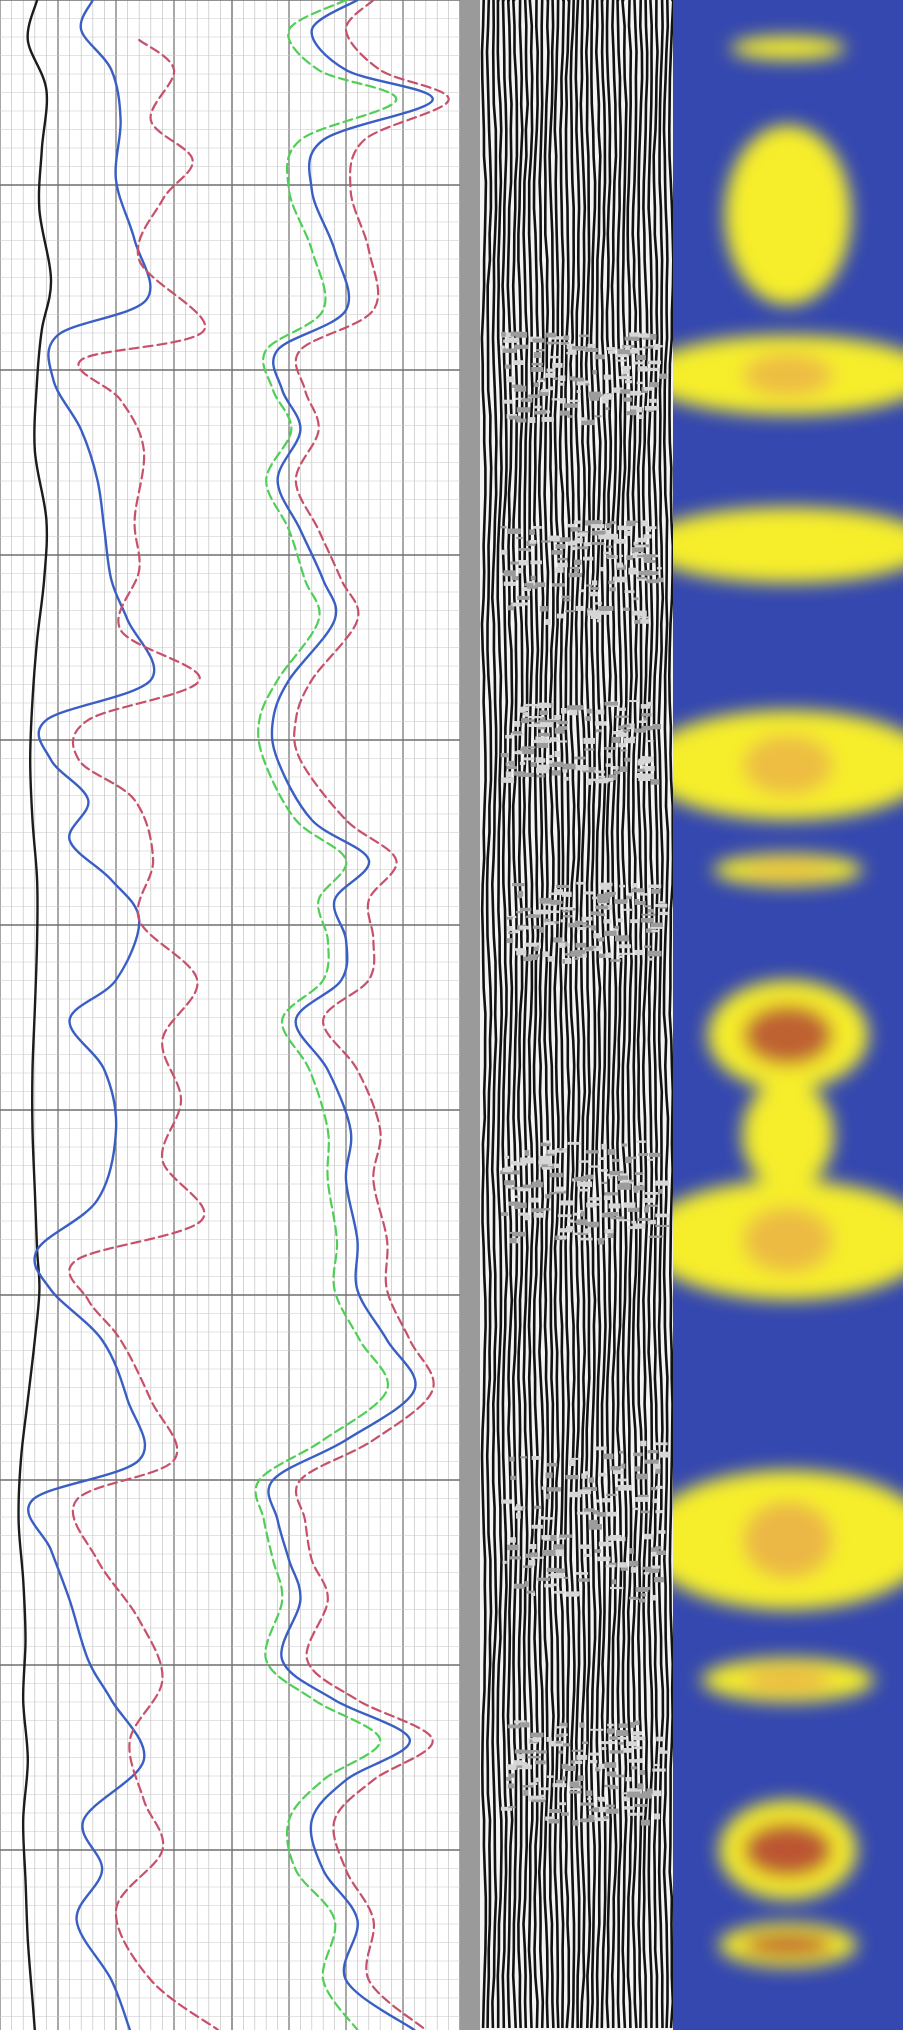 Image resolution: width=903 pixels, height=2030 pixels. I want to click on color-blob, so click(788, 48).